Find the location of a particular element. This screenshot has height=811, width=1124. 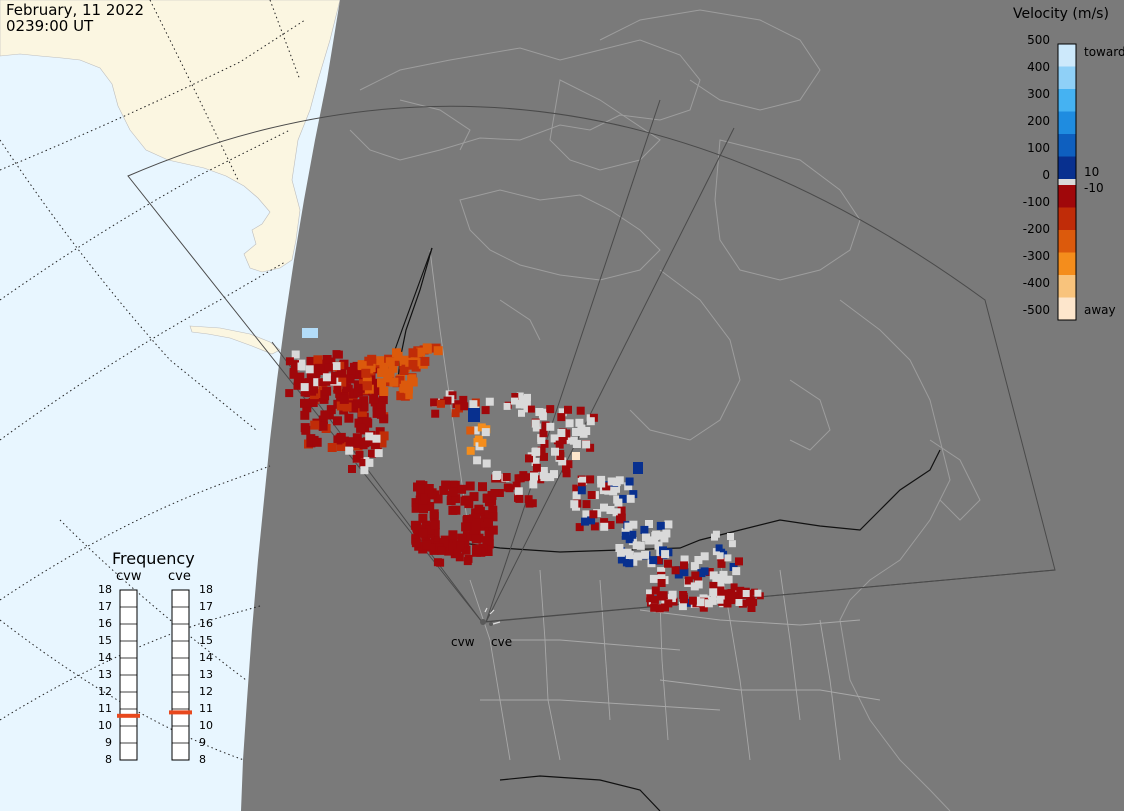

frequency-tick-right: 18 is located at coordinates (206, 589).